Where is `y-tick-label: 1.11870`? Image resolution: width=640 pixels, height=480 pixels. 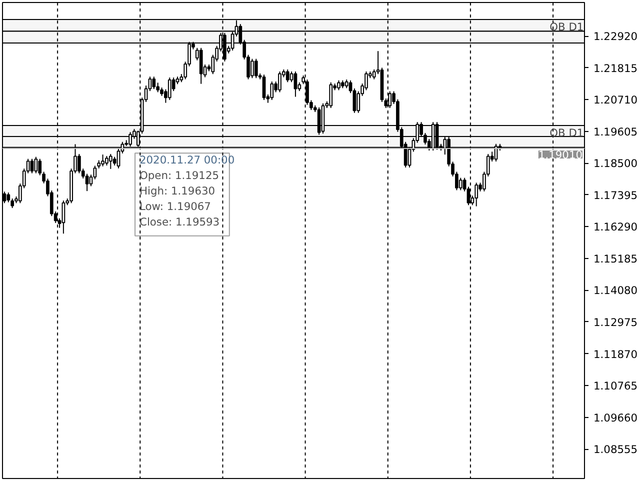 y-tick-label: 1.11870 is located at coordinates (616, 354).